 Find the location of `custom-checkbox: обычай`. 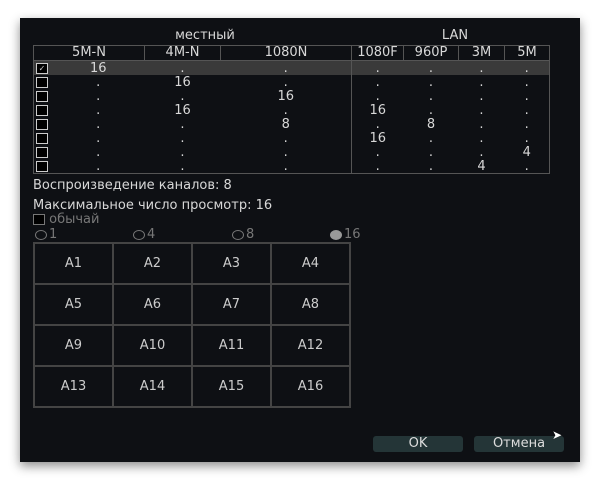

custom-checkbox: обычай is located at coordinates (66, 219).